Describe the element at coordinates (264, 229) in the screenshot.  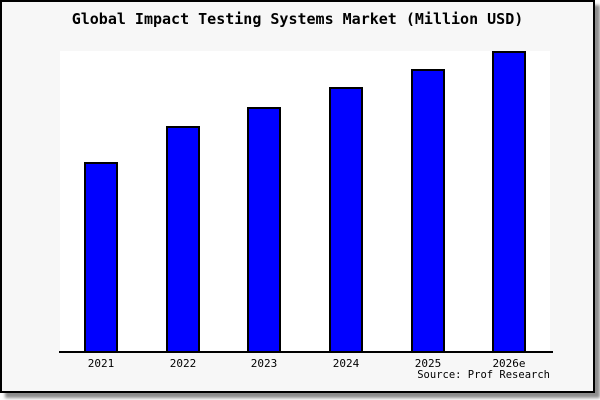
I see `bar-2023` at that location.